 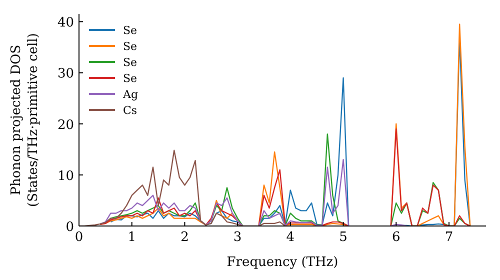 What do you see at coordinates (396, 237) in the screenshot?
I see `x-tick-label: 6` at bounding box center [396, 237].